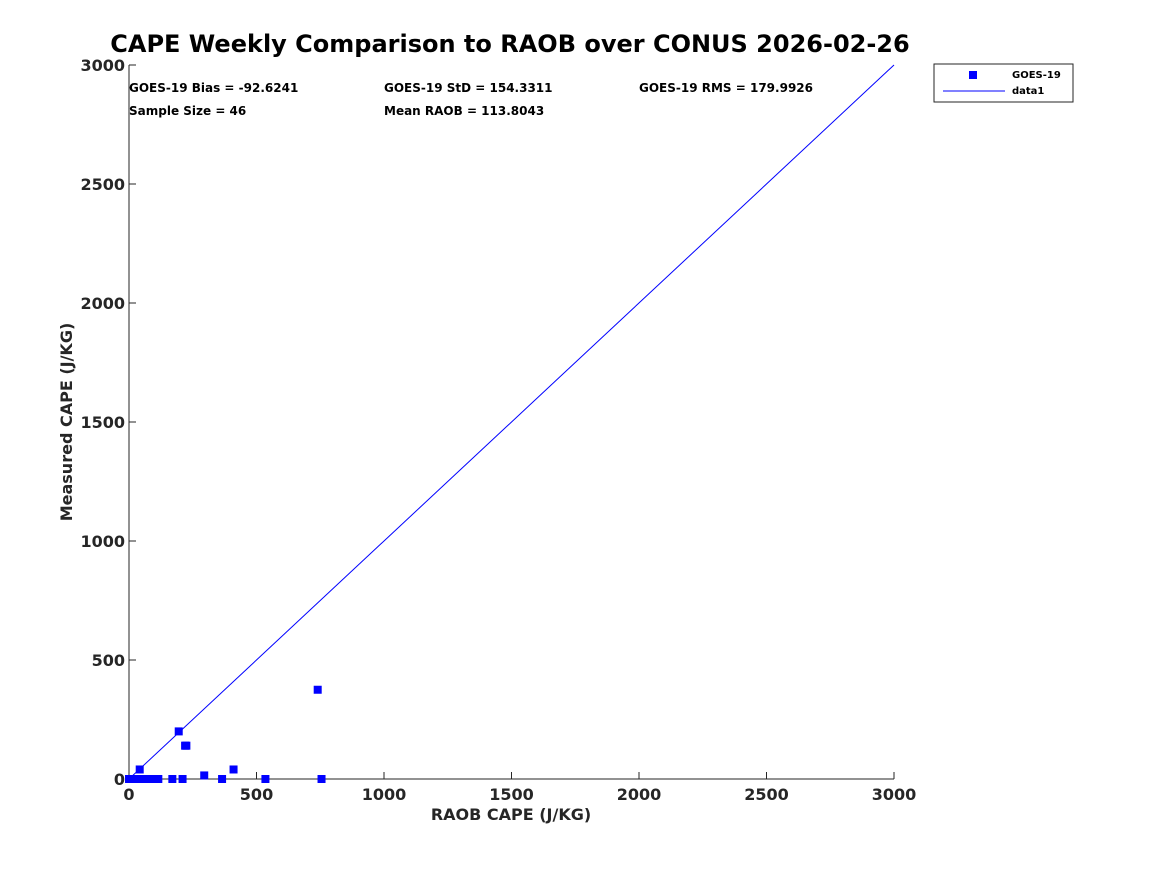 This screenshot has height=875, width=1167. What do you see at coordinates (119, 779) in the screenshot?
I see `y-tick-label: 0` at bounding box center [119, 779].